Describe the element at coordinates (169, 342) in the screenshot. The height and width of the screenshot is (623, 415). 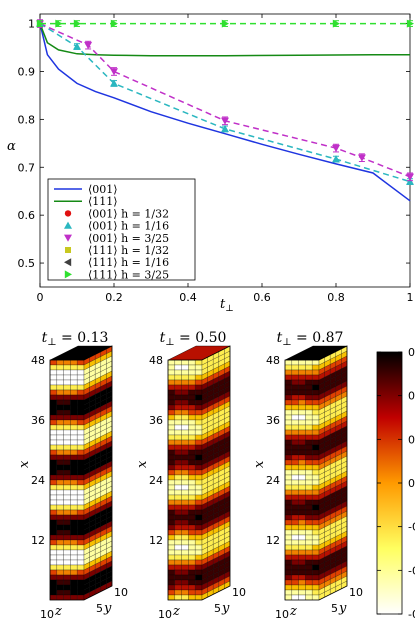
I see `panel-title-sub: ⊥` at that location.